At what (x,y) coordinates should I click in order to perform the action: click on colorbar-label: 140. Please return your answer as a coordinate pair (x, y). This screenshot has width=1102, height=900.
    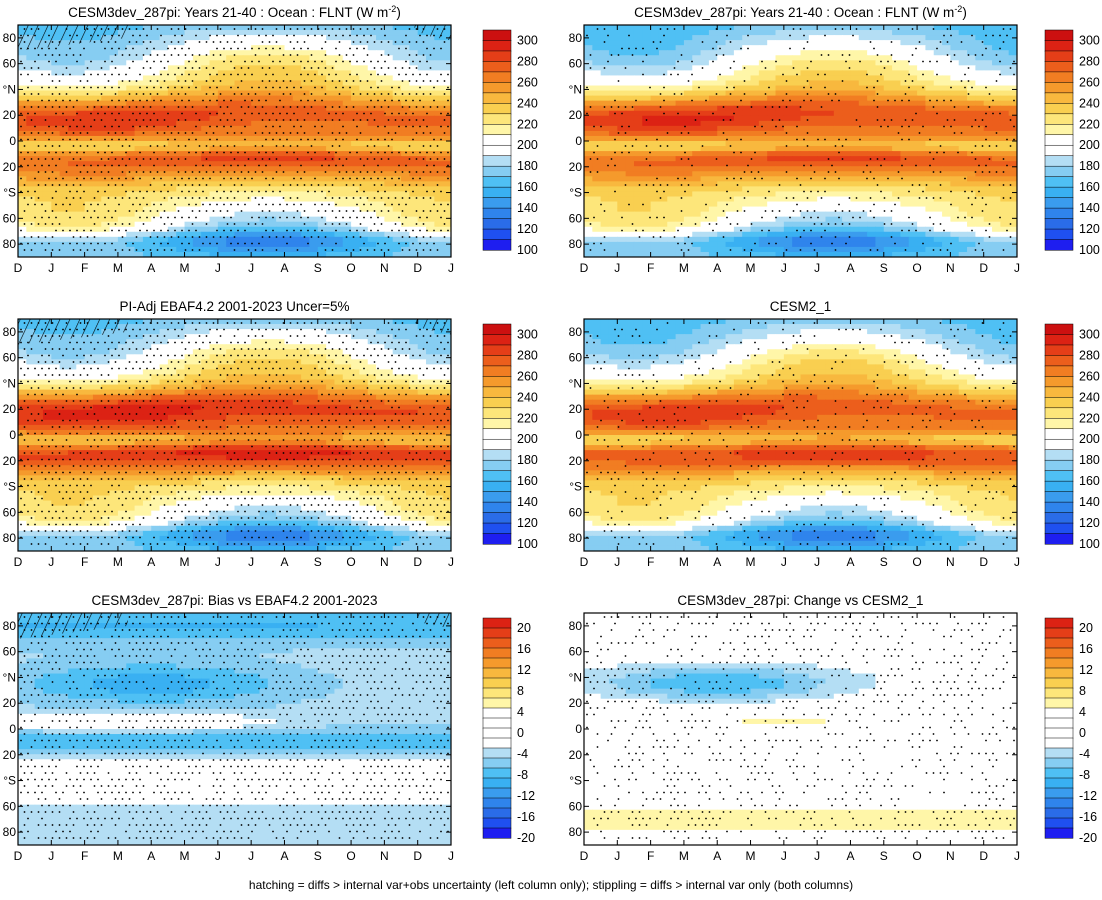
    Looking at the image, I should click on (527, 208).